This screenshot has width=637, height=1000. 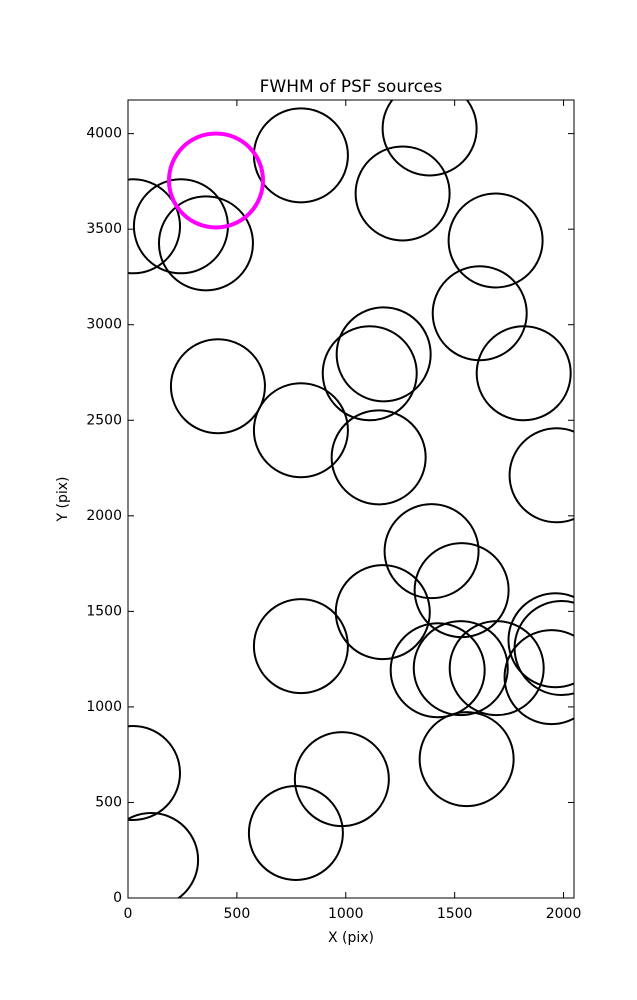 I want to click on x-tick-label: 500, so click(x=237, y=914).